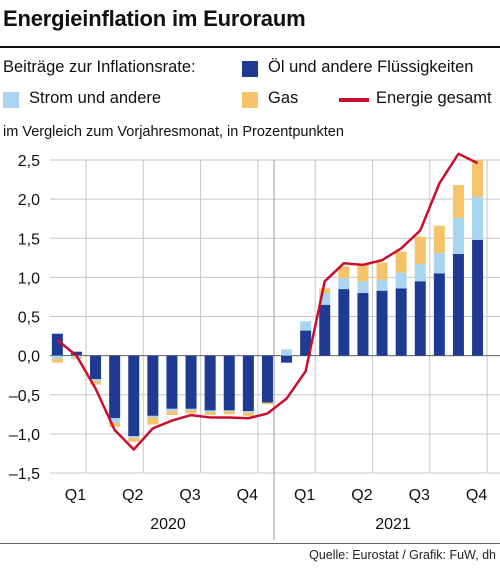  I want to click on legend-swatch-oil, so click(250, 69).